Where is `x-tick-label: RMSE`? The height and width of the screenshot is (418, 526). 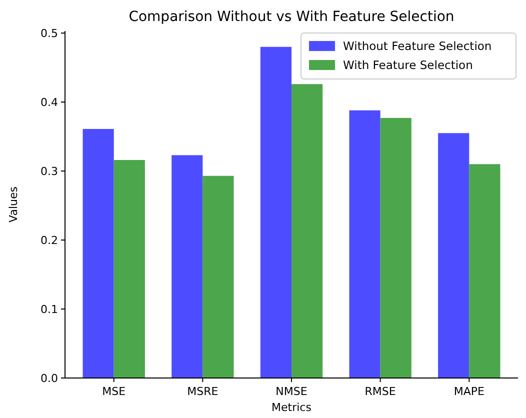 x-tick-label: RMSE is located at coordinates (380, 391).